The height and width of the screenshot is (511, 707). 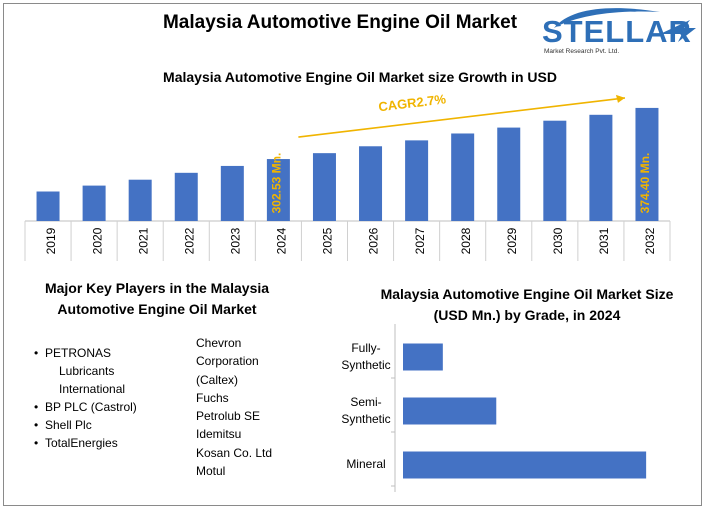 What do you see at coordinates (374, 240) in the screenshot?
I see `tick-label: 2026` at bounding box center [374, 240].